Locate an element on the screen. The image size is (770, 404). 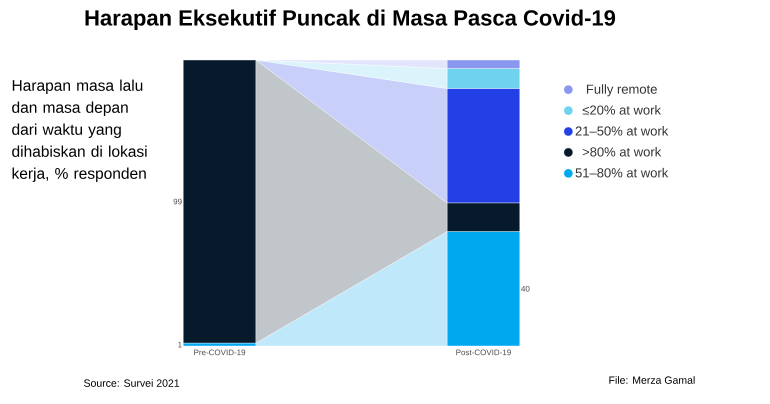
legend-label: >80% at work is located at coordinates (622, 151).